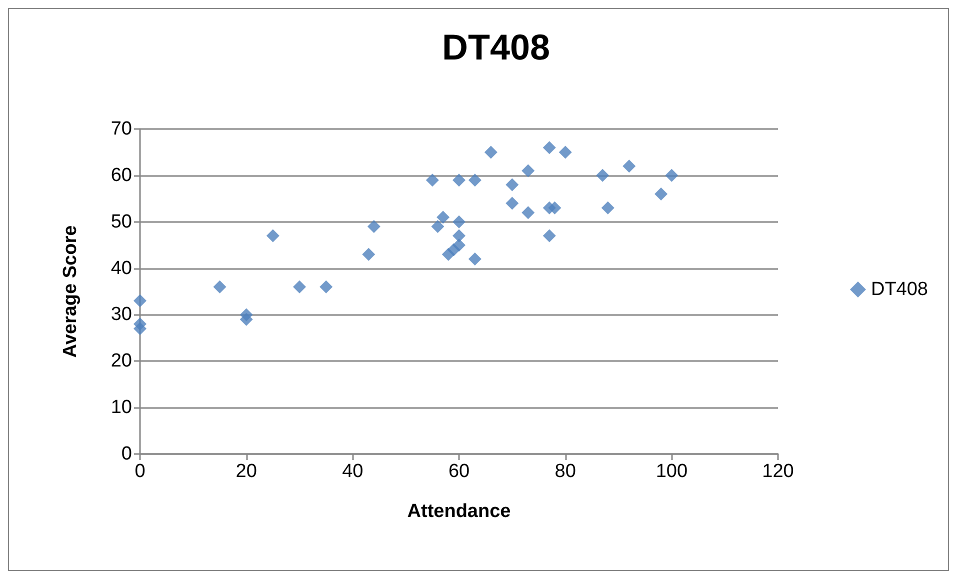 The width and height of the screenshot is (955, 577). Describe the element at coordinates (121, 129) in the screenshot. I see `y-tick-label: 70` at that location.